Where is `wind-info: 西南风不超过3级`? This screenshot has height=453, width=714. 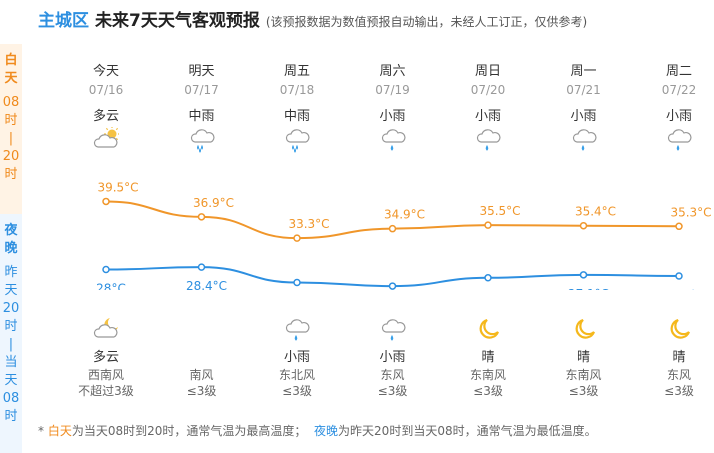
wind-info: 西南风不超过3级 is located at coordinates (106, 383).